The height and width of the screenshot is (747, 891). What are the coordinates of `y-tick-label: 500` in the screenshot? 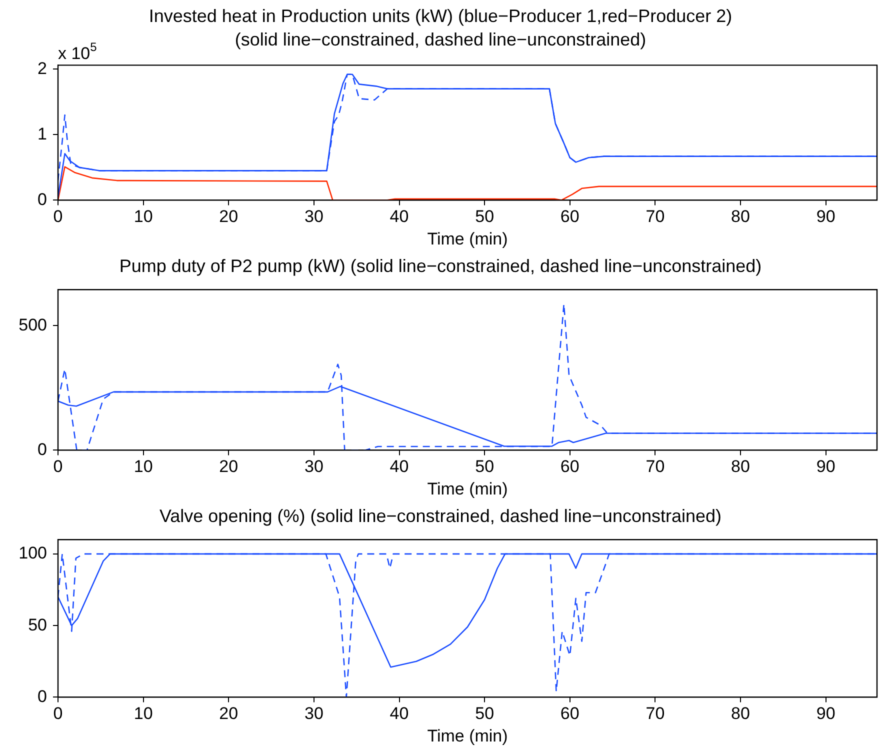 It's located at (32, 324).